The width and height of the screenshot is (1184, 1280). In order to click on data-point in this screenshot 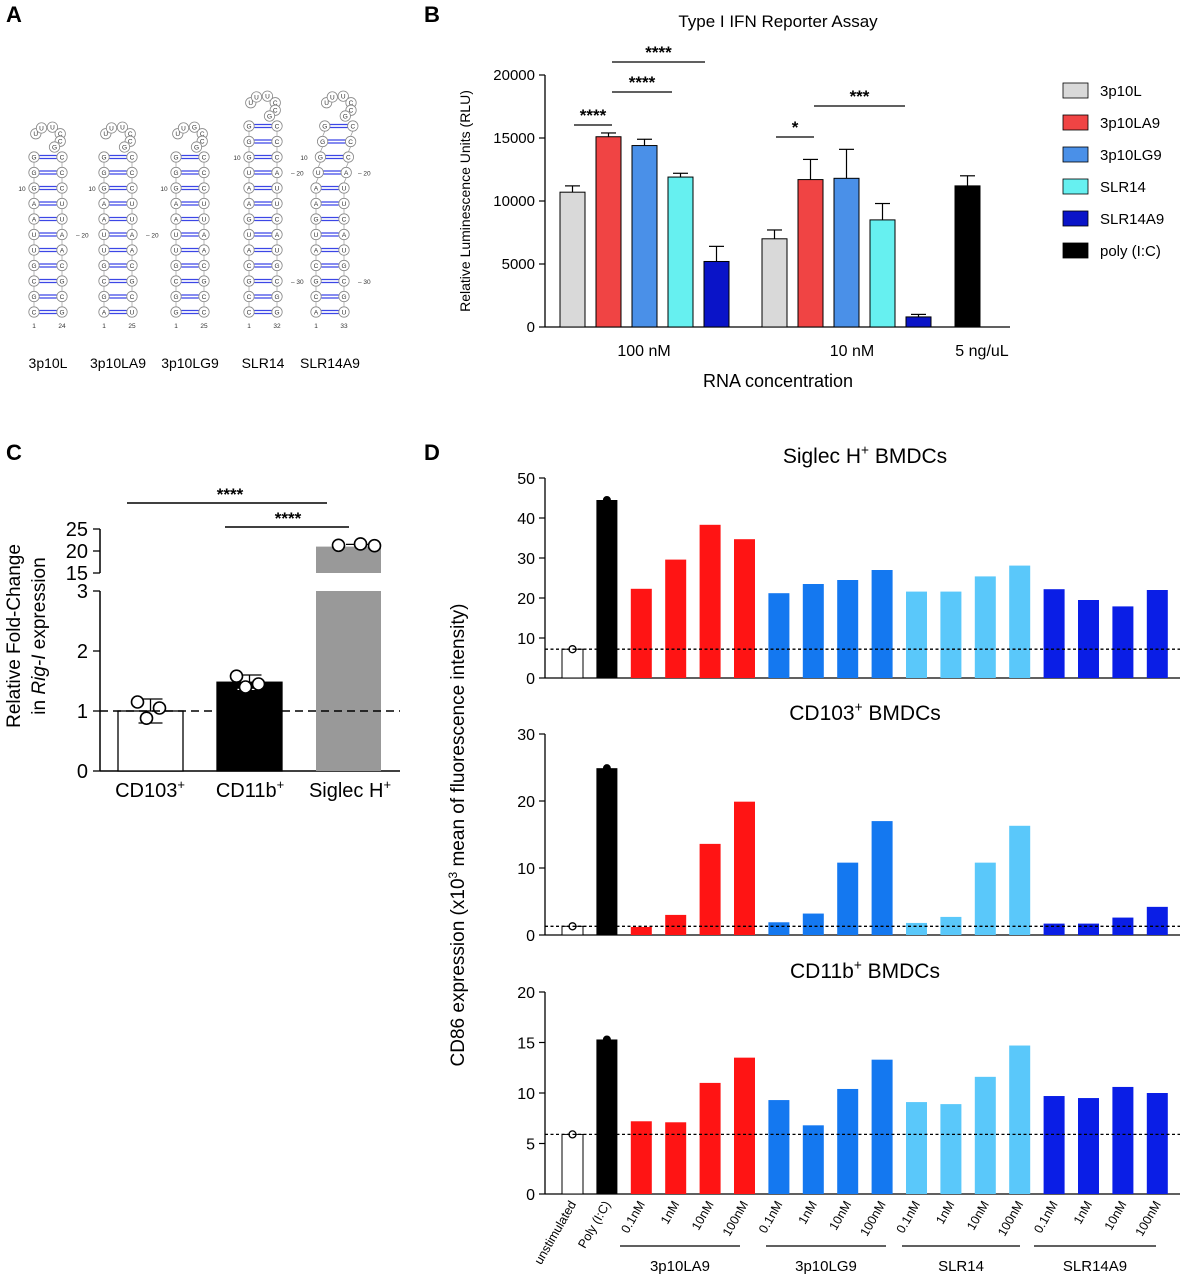, I will do `click(236, 676)`.